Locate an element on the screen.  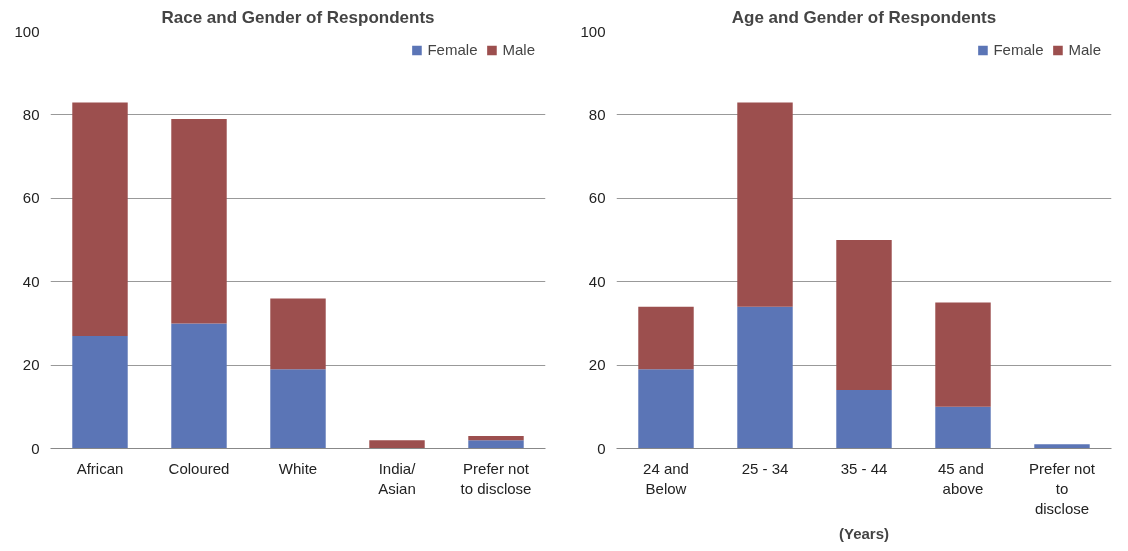
x-tick-label: 25 - 34 is located at coordinates (765, 468).